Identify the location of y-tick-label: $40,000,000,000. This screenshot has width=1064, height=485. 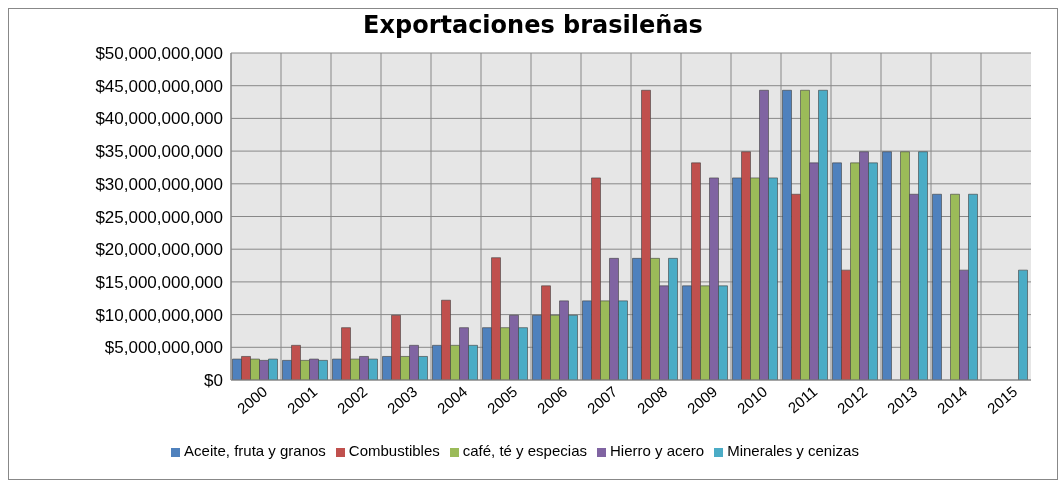
(159, 119).